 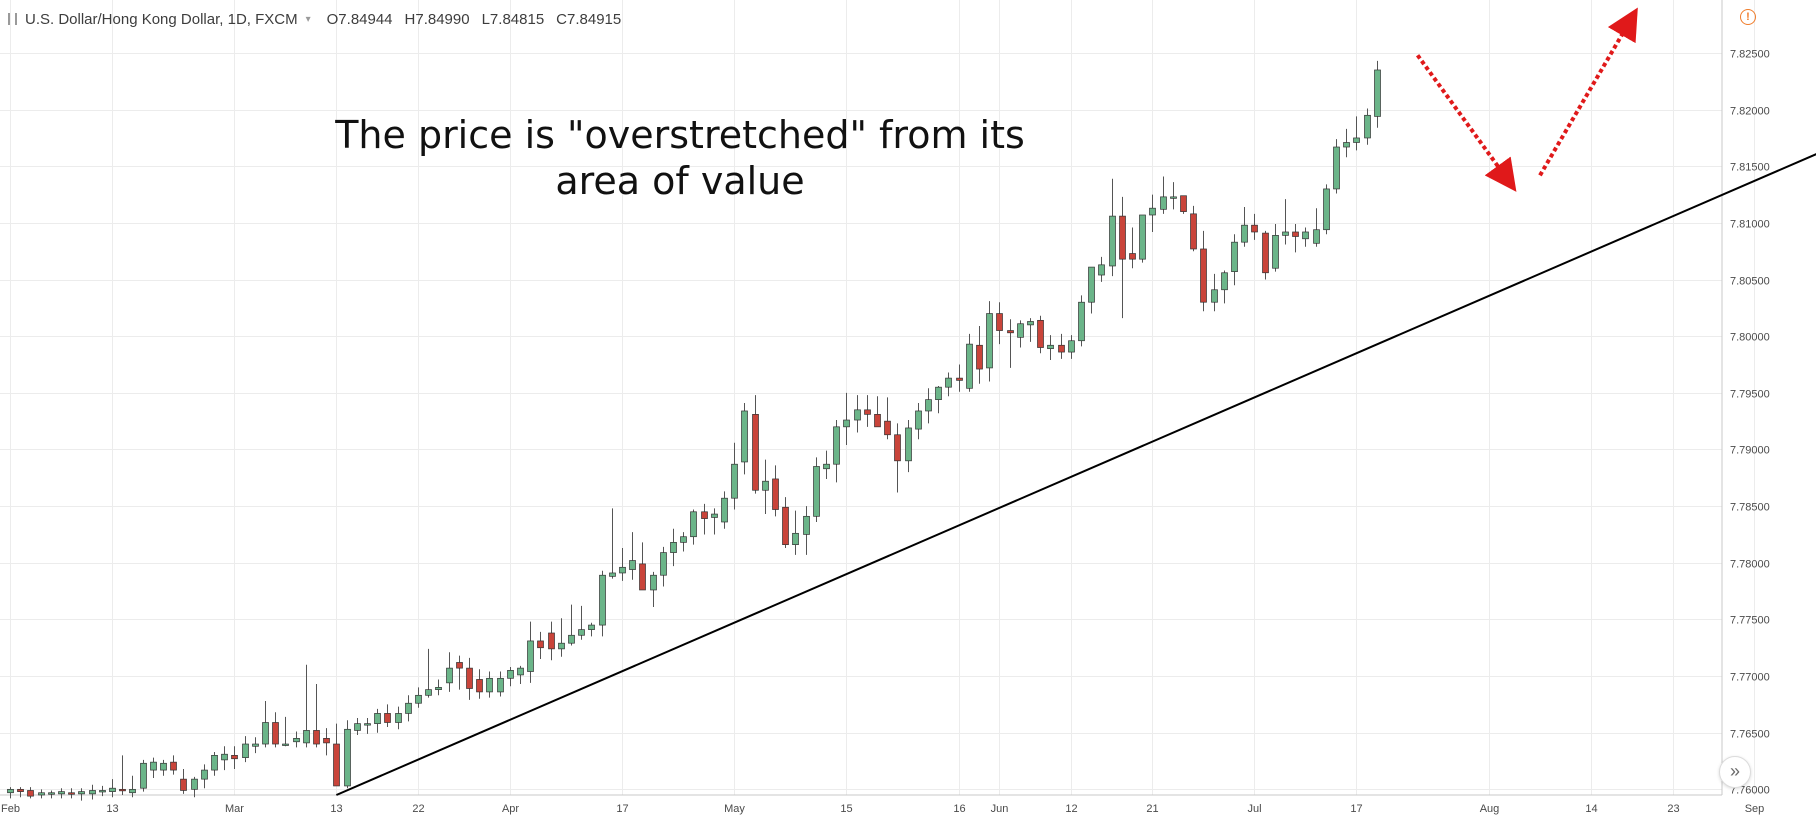 What do you see at coordinates (1750, 621) in the screenshot?
I see `y-tick-label: 7.77500` at bounding box center [1750, 621].